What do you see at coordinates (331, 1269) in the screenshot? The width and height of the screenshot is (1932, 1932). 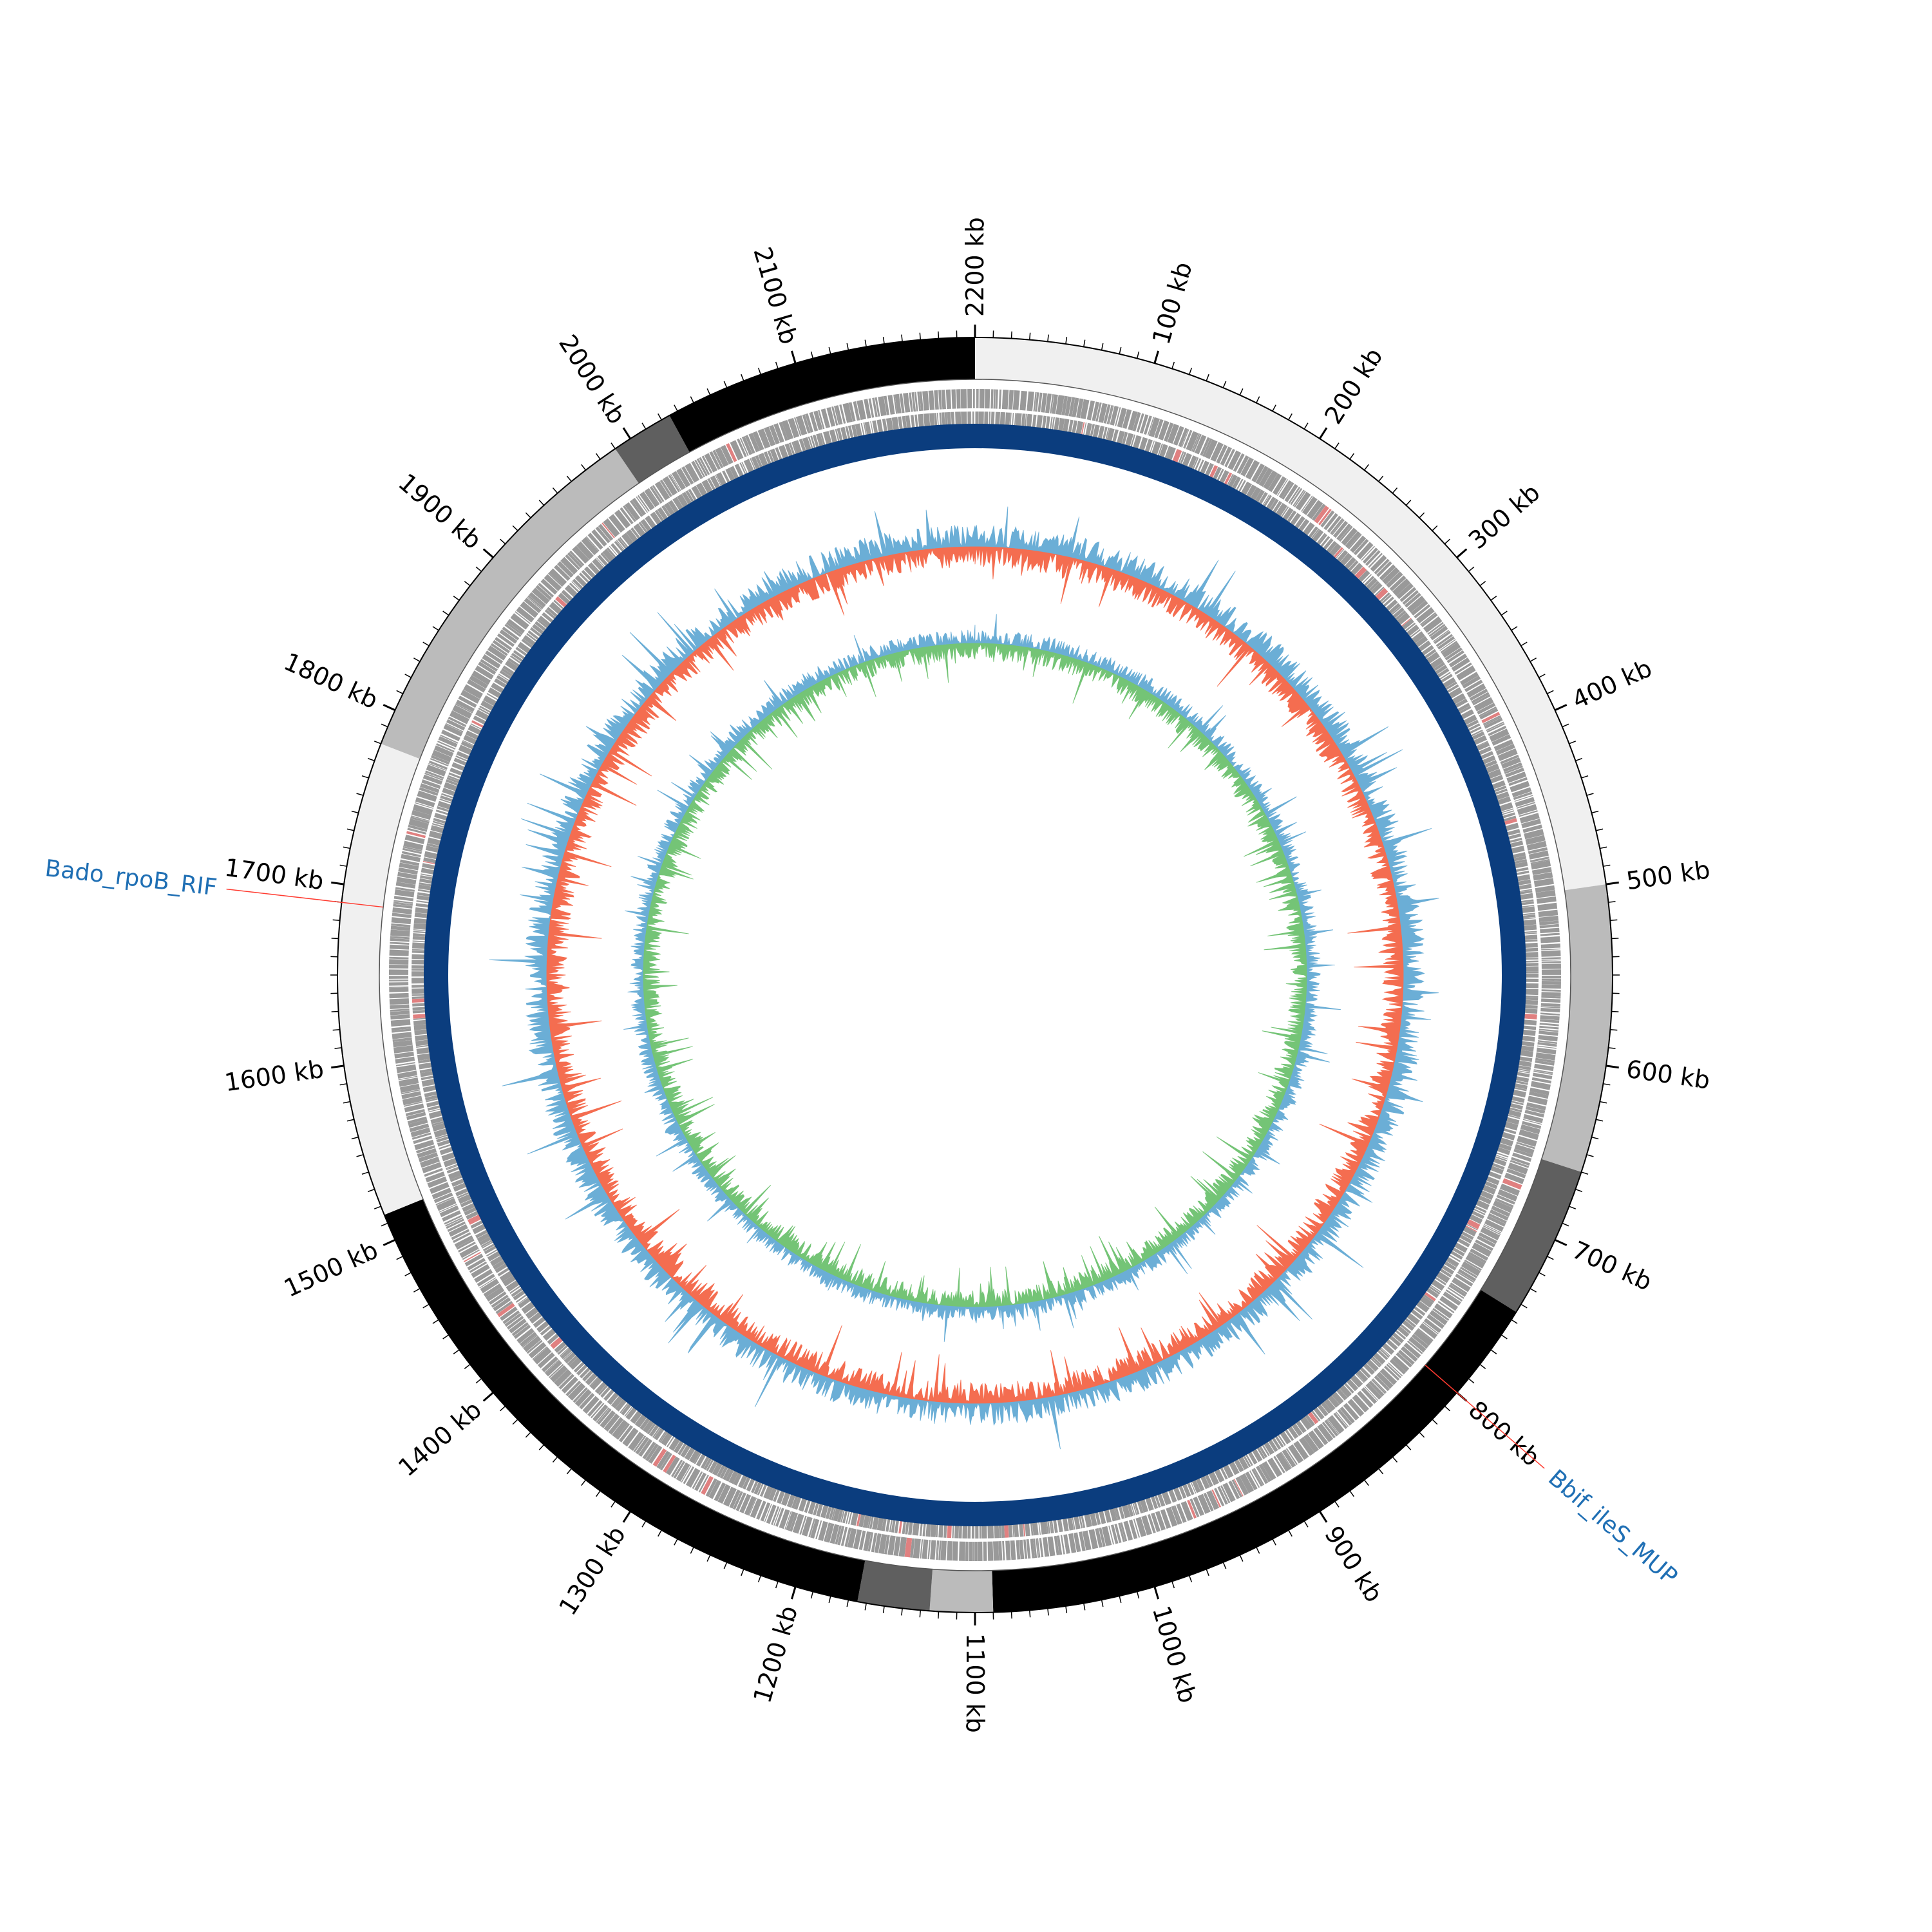 I see `tick-label: 1500 kb` at bounding box center [331, 1269].